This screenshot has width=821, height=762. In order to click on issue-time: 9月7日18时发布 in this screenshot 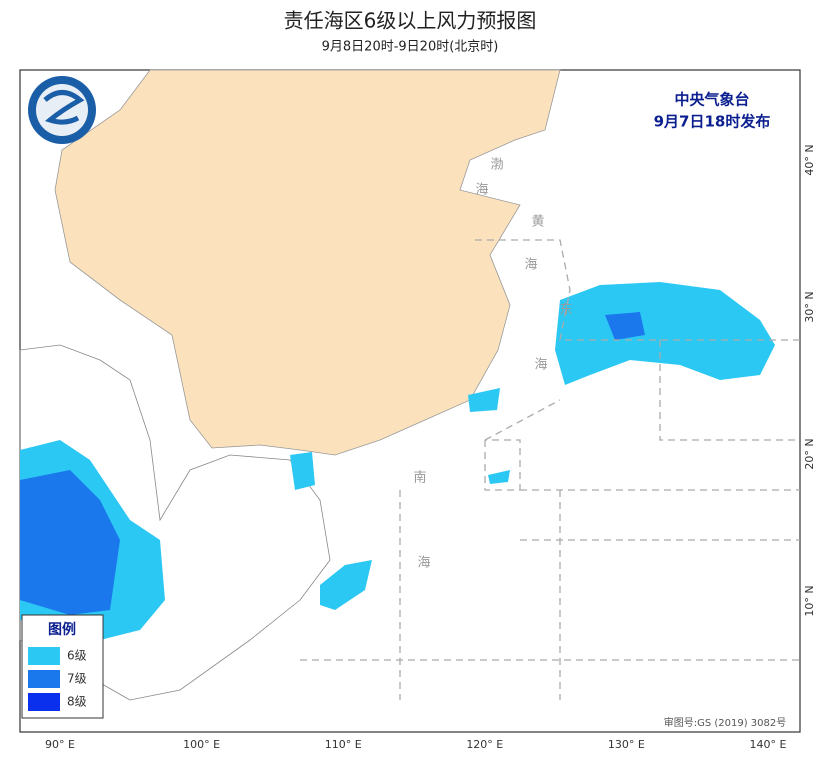, I will do `click(712, 122)`.